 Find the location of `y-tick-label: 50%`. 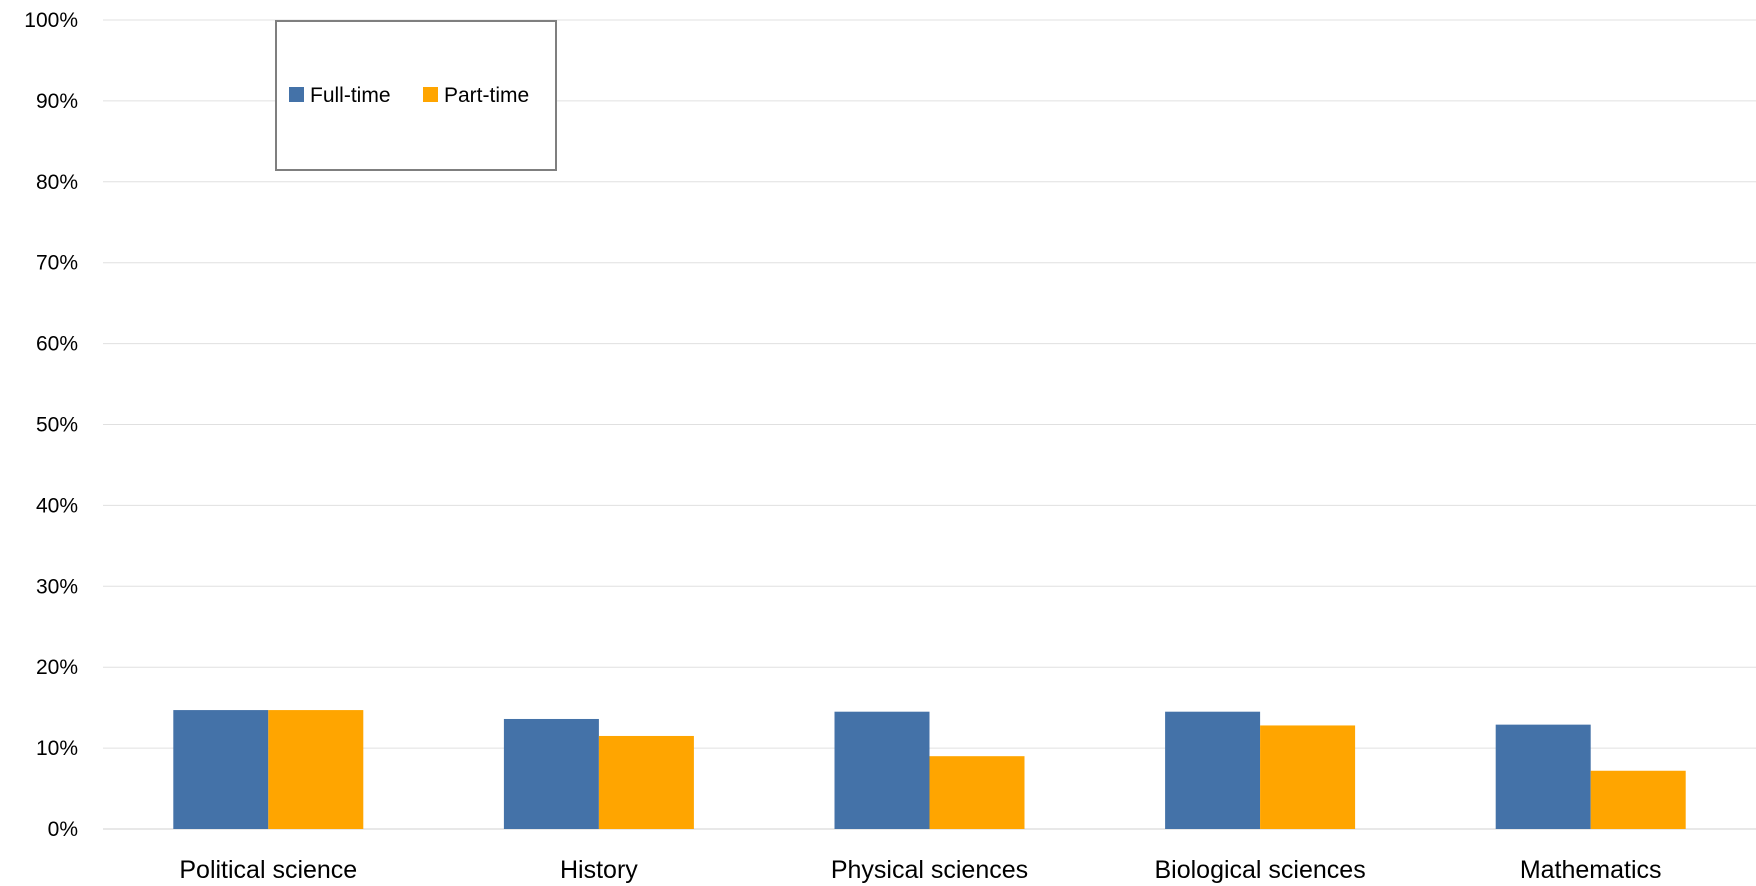

y-tick-label: 50% is located at coordinates (57, 425).